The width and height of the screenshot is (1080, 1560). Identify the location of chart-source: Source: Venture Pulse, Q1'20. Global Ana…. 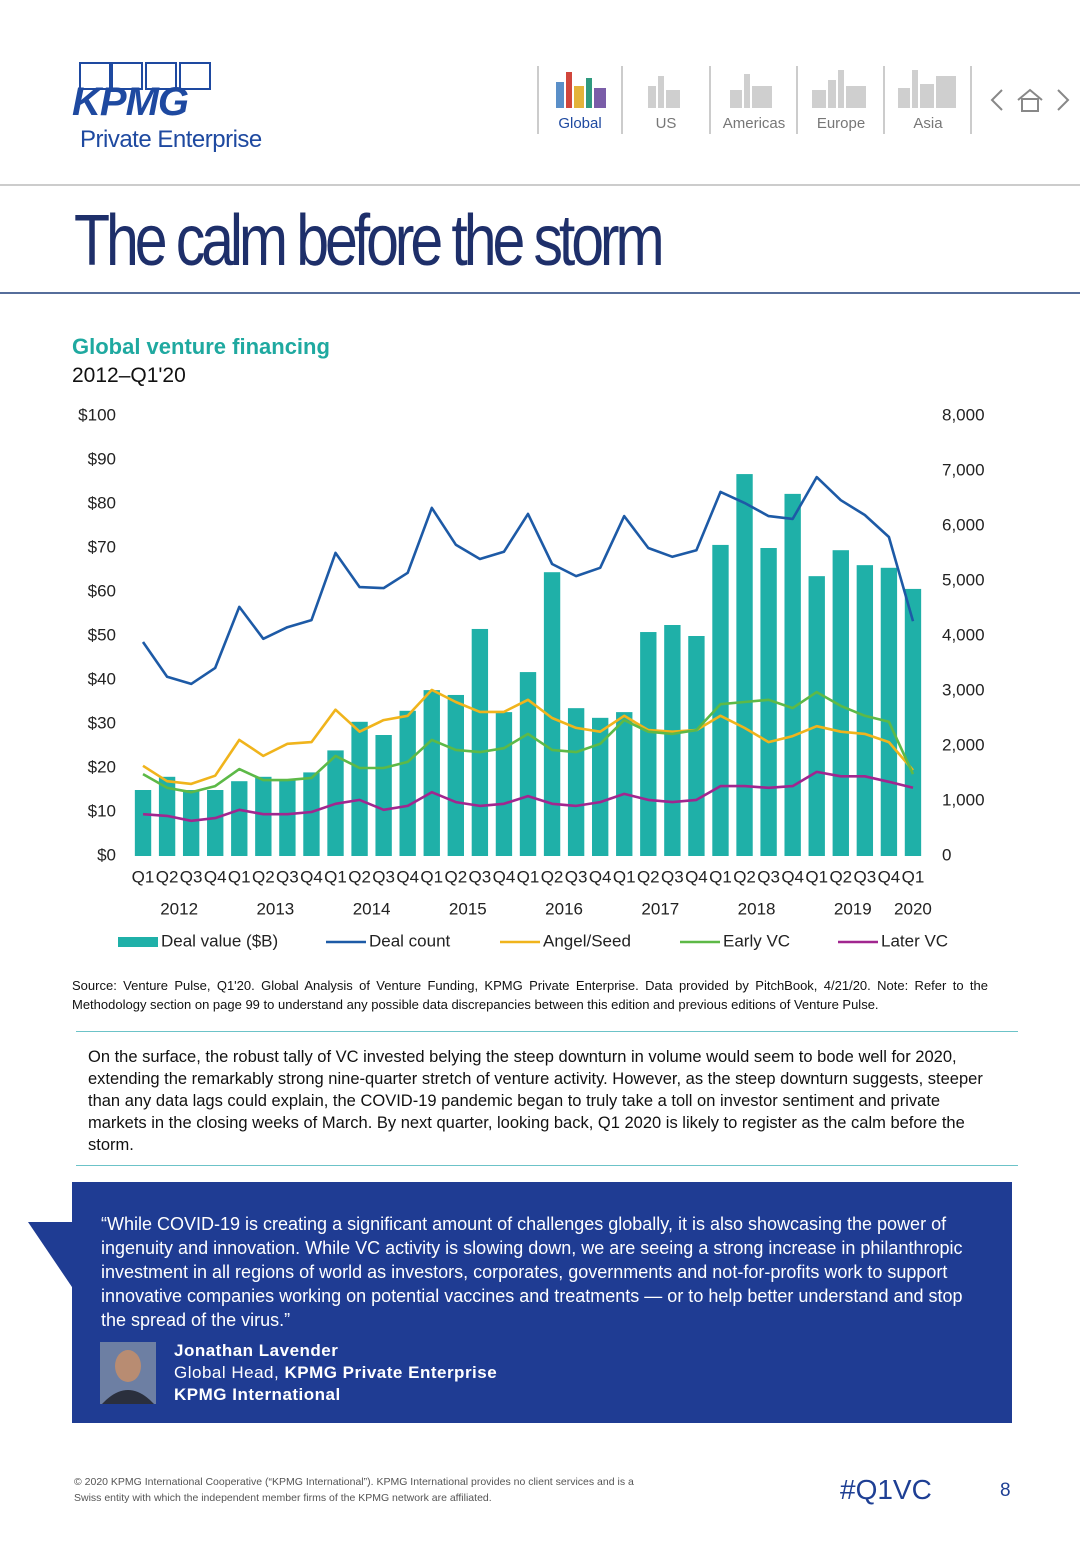
(530, 995).